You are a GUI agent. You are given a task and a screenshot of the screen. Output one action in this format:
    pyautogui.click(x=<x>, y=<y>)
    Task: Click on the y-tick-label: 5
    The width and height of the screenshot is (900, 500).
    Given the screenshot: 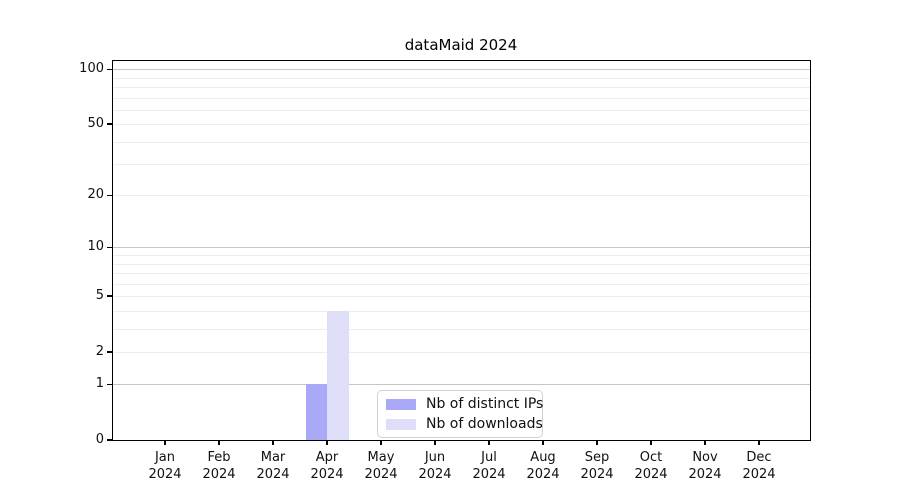 What is the action you would take?
    pyautogui.click(x=99, y=295)
    